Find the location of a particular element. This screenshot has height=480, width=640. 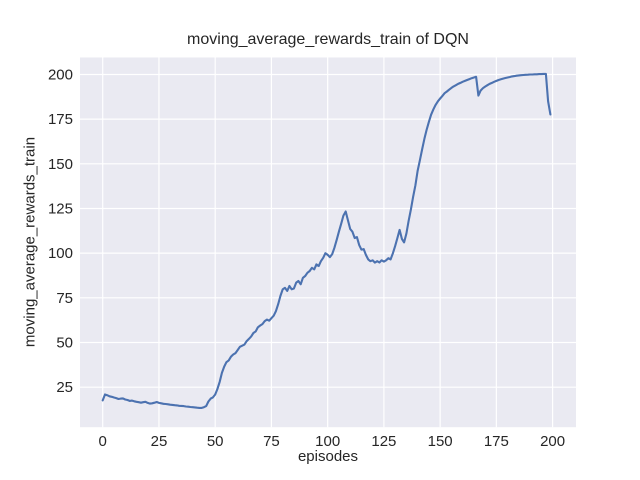

x-tick-label: 25 is located at coordinates (159, 441).